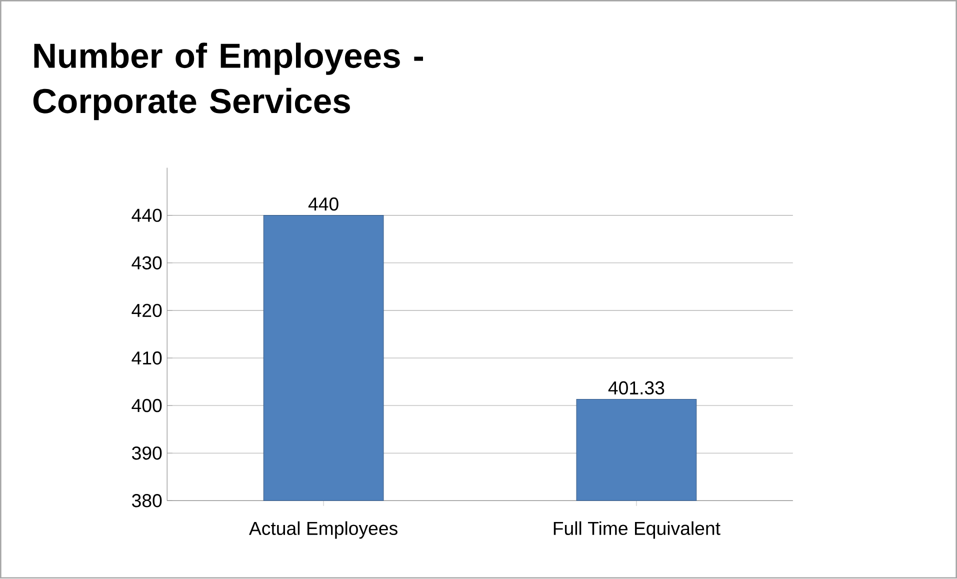 The height and width of the screenshot is (579, 957). I want to click on data-label: 440, so click(323, 204).